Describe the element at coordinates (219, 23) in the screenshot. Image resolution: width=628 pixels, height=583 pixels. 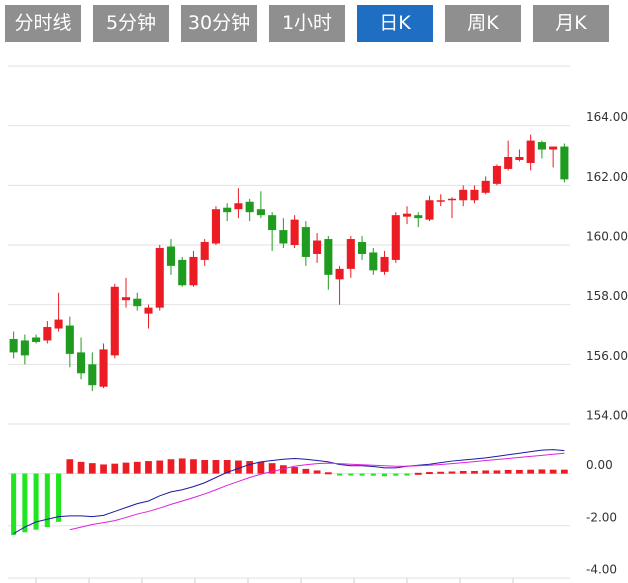
I see `tab: 30分钟` at that location.